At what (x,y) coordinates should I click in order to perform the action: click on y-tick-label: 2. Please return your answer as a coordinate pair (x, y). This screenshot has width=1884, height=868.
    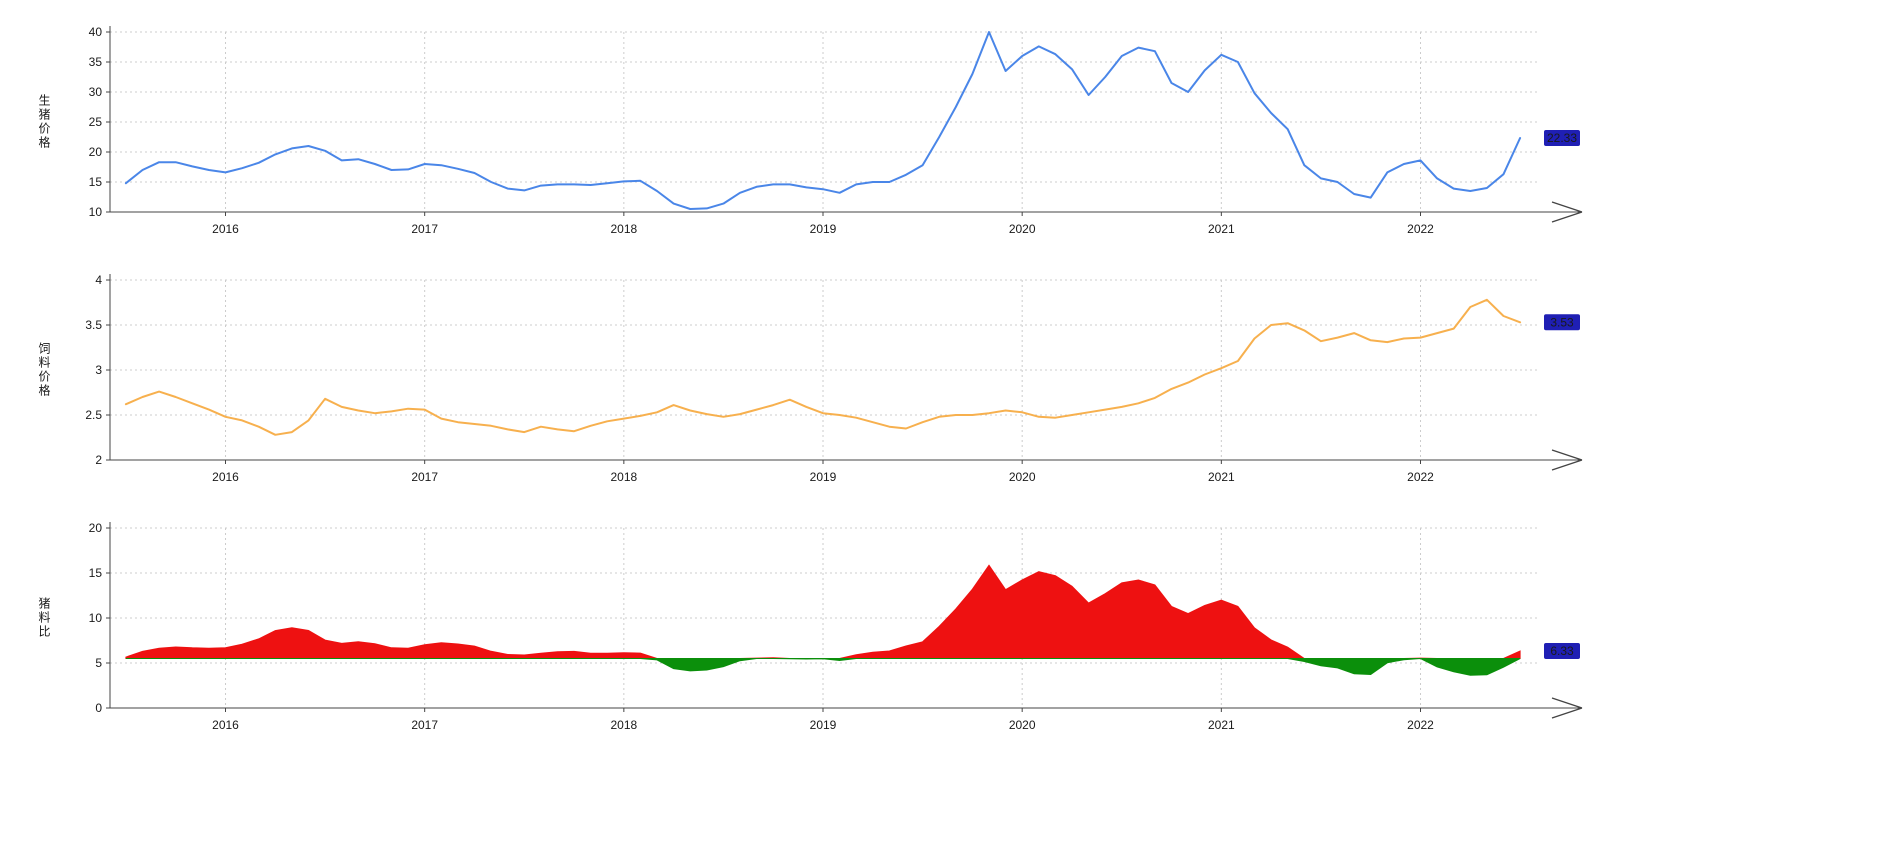
    Looking at the image, I should click on (98, 460).